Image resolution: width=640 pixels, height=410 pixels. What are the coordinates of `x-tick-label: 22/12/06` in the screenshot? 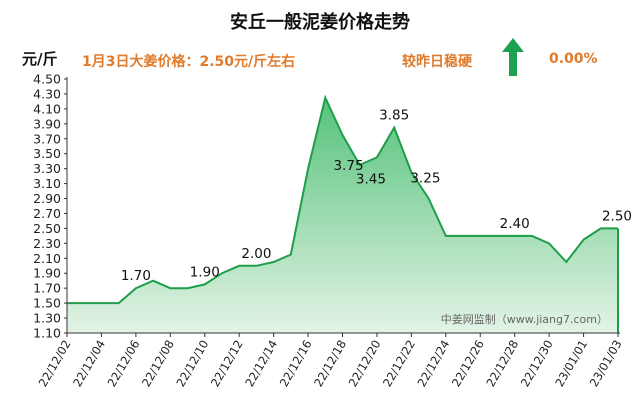 It's located at (124, 364).